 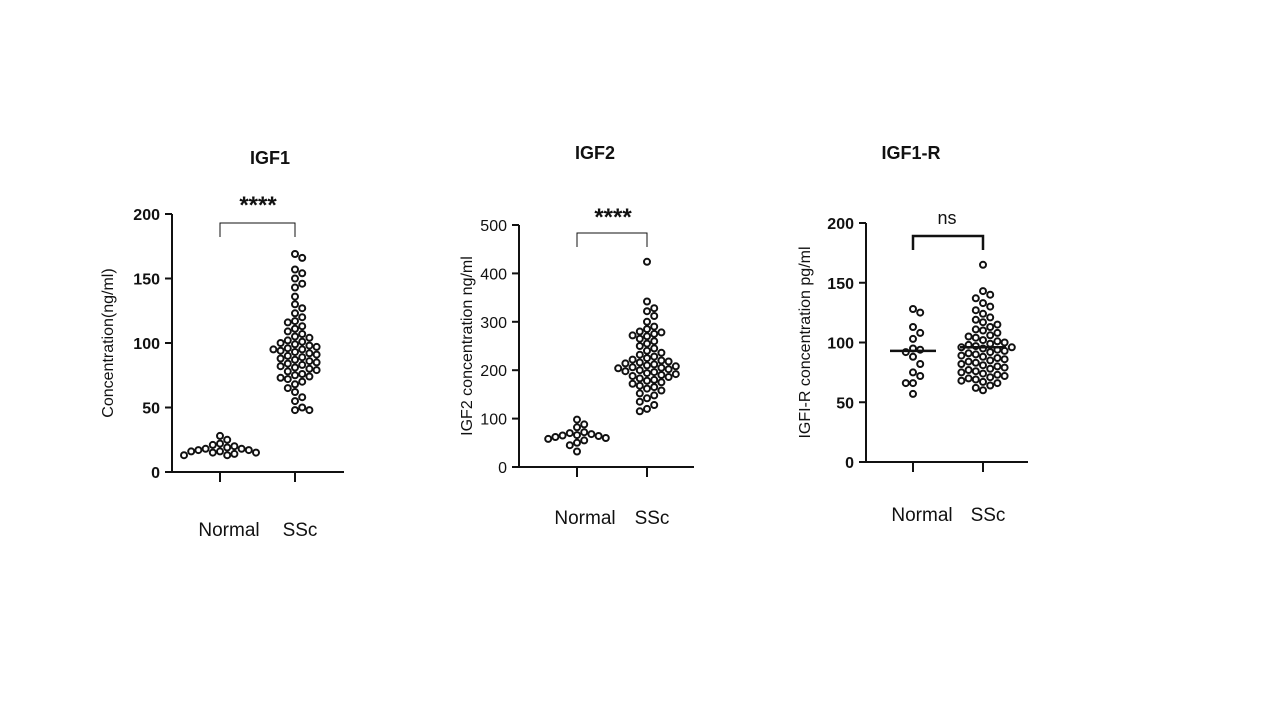 I want to click on y-tick-label: 100, so click(x=146, y=344).